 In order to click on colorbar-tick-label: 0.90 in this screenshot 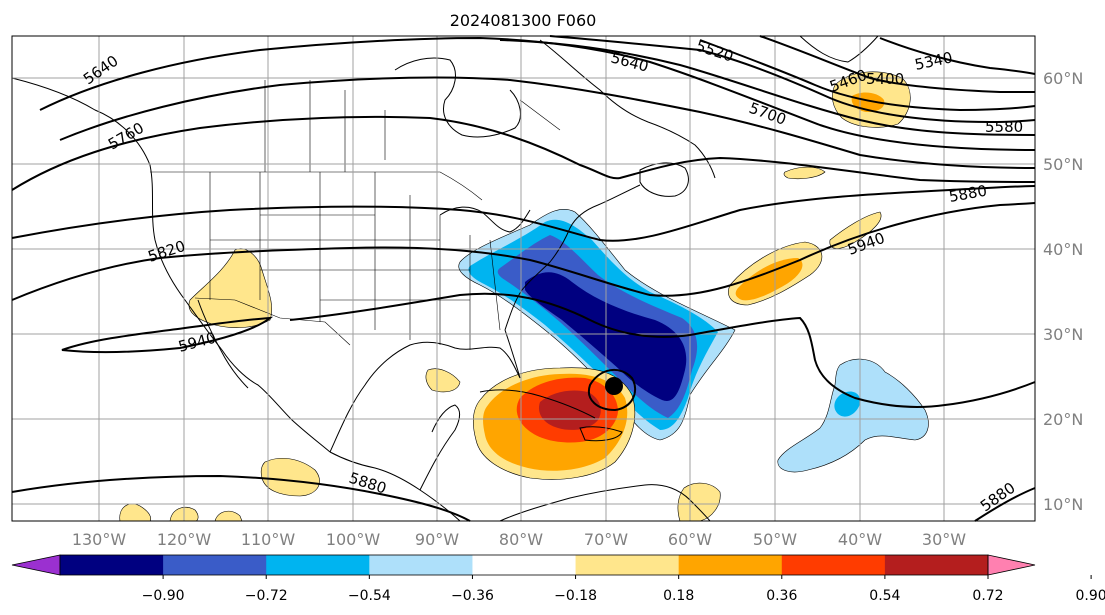, I will do `click(1090, 596)`.